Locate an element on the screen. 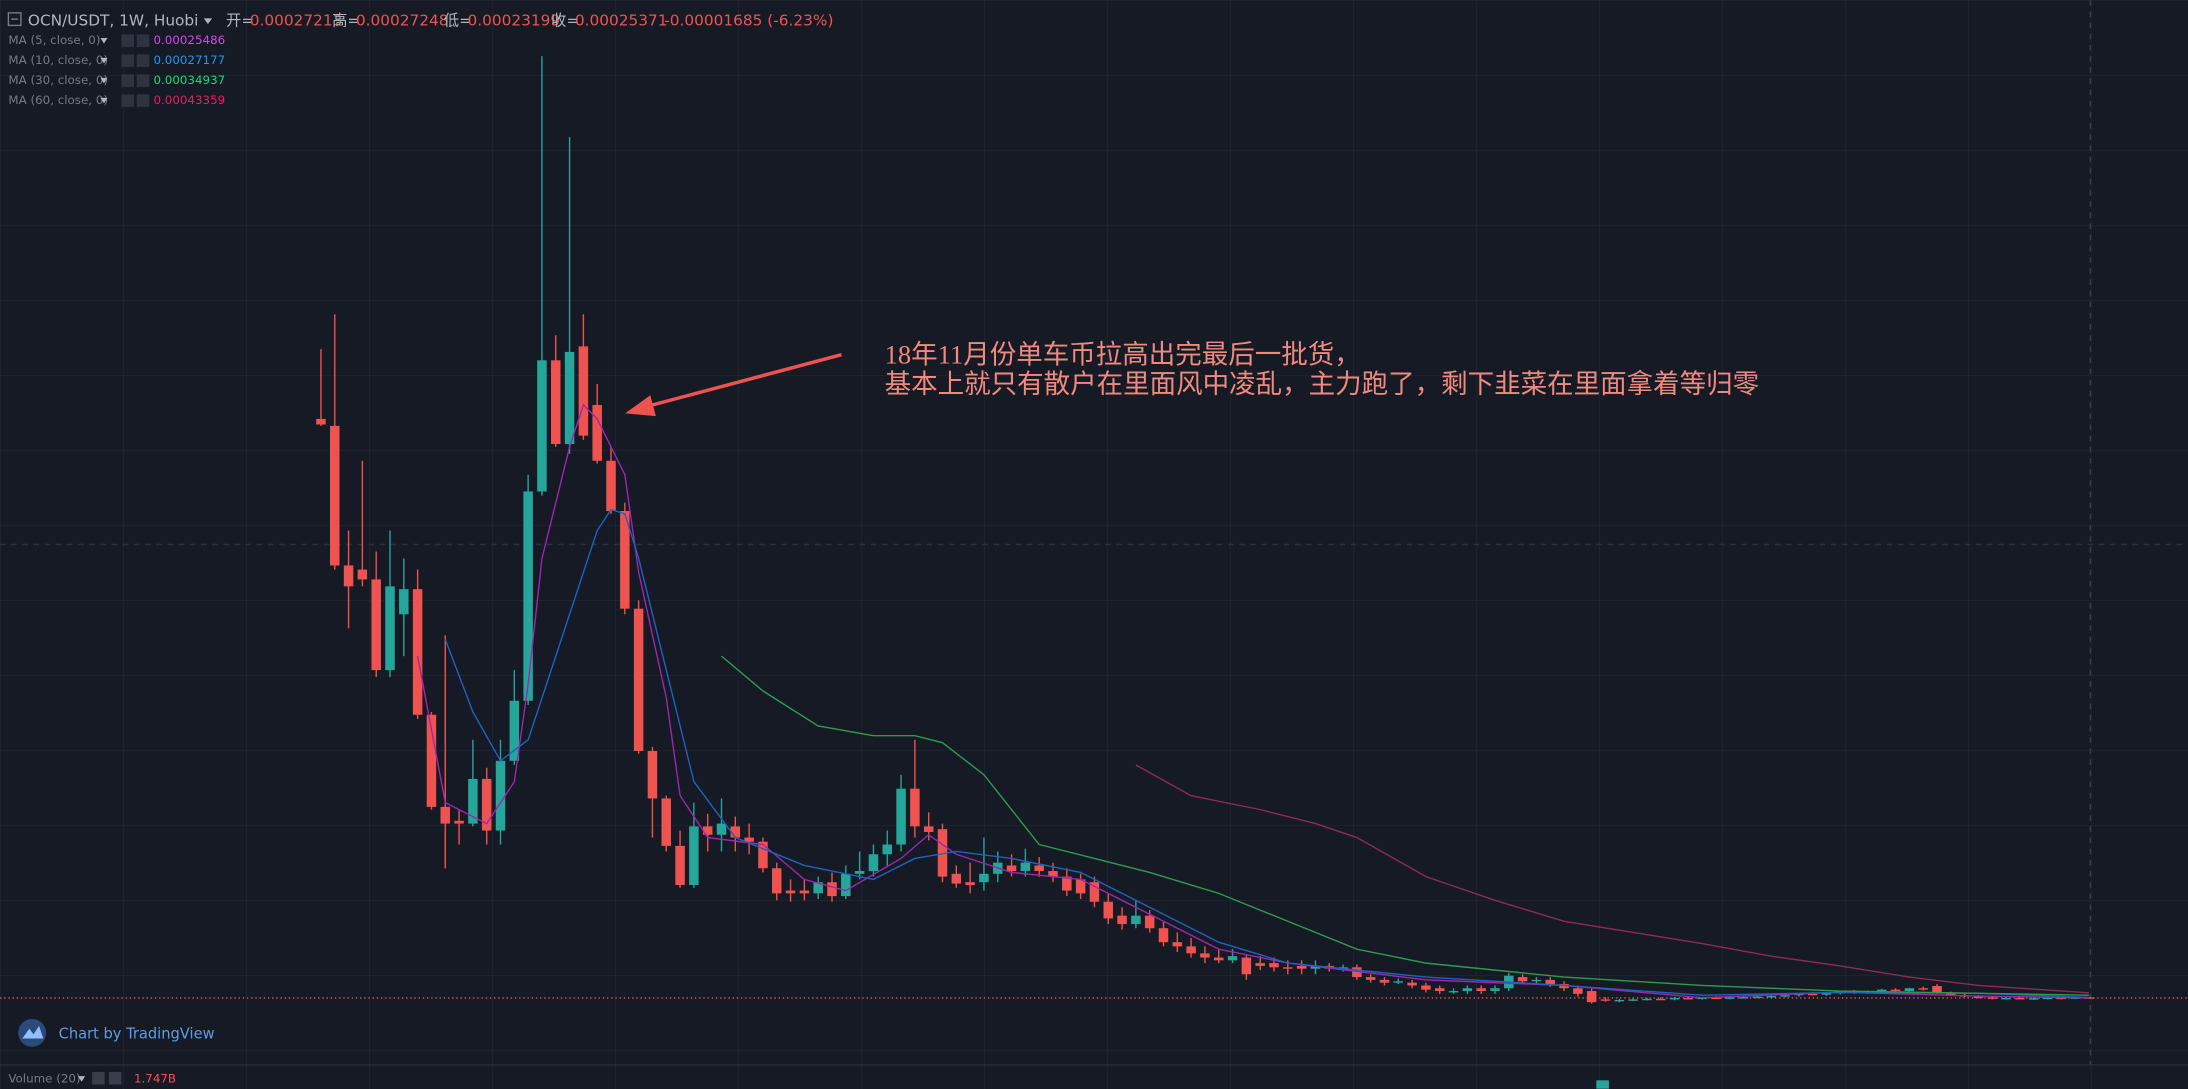 The height and width of the screenshot is (1089, 2188). legend-name: MA (30, close, 0) is located at coordinates (58, 80).